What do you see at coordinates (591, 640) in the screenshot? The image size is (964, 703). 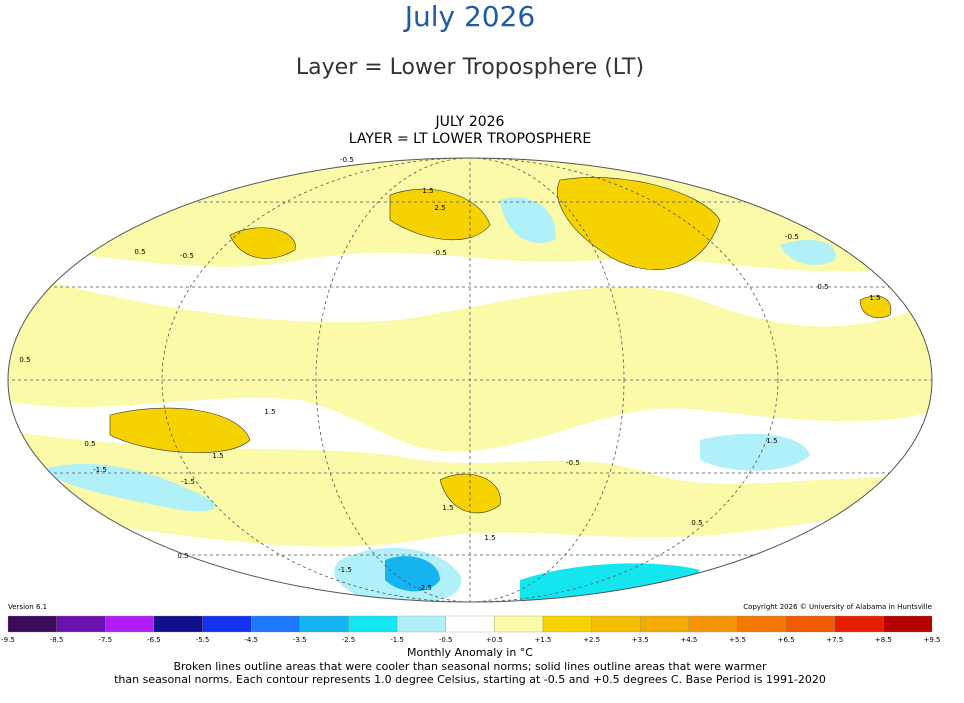 I see `colorbar-label: +2.5` at bounding box center [591, 640].